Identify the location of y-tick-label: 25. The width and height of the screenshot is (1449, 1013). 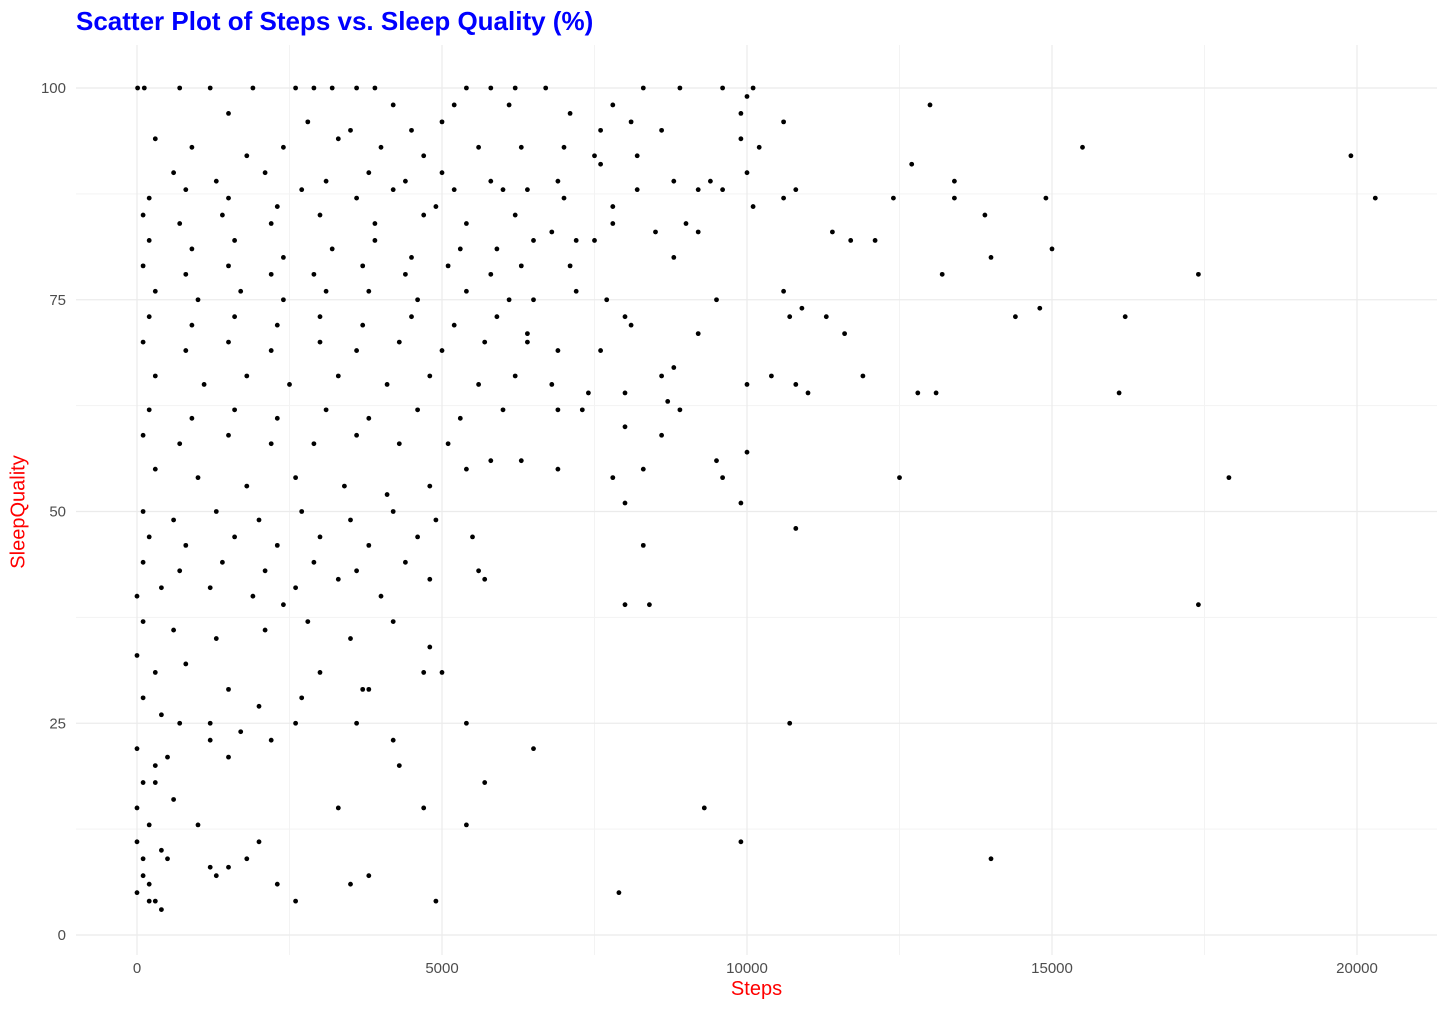
(57, 723).